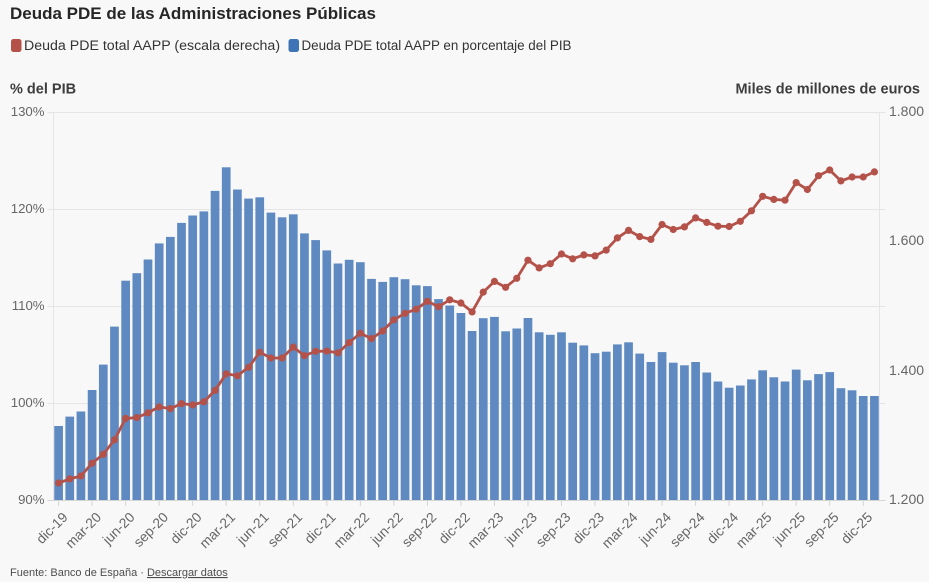 This screenshot has height=582, width=929. I want to click on svg-text: 110%, so click(28, 305).